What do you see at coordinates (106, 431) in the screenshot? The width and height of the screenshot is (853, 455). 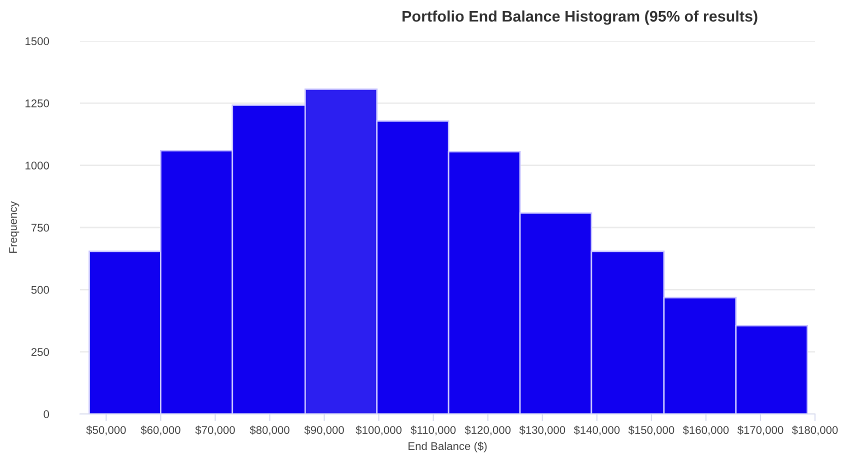 I see `x-tick-label: $50,000` at bounding box center [106, 431].